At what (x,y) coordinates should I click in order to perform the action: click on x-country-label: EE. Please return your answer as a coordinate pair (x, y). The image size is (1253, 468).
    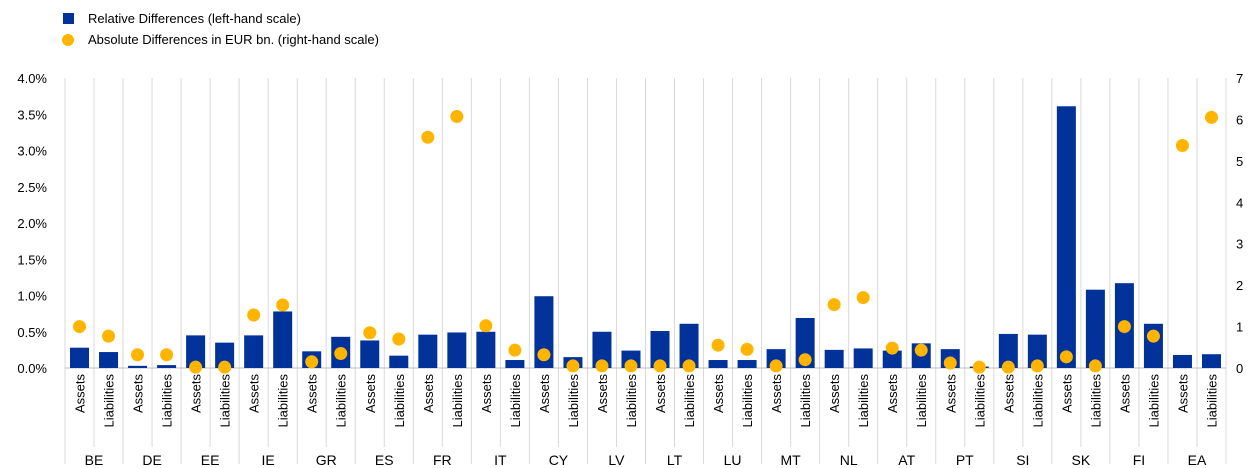
    Looking at the image, I should click on (210, 460).